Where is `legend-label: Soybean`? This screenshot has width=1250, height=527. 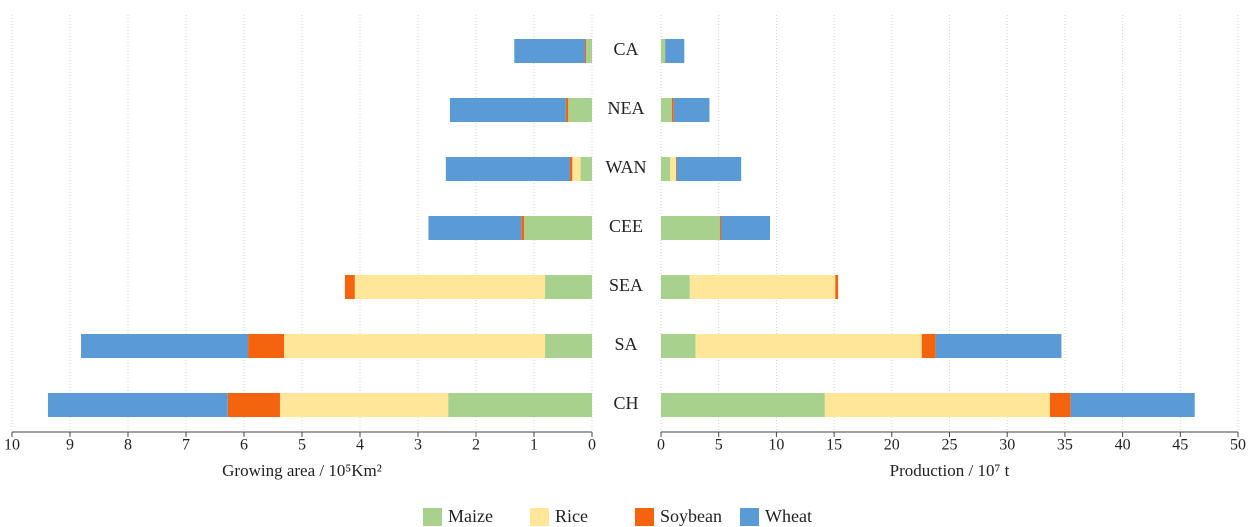 legend-label: Soybean is located at coordinates (691, 516).